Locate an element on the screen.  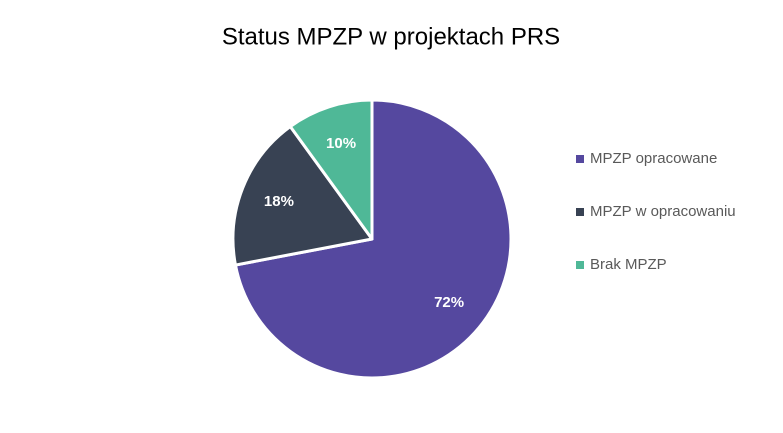
data-label: 10% is located at coordinates (341, 143).